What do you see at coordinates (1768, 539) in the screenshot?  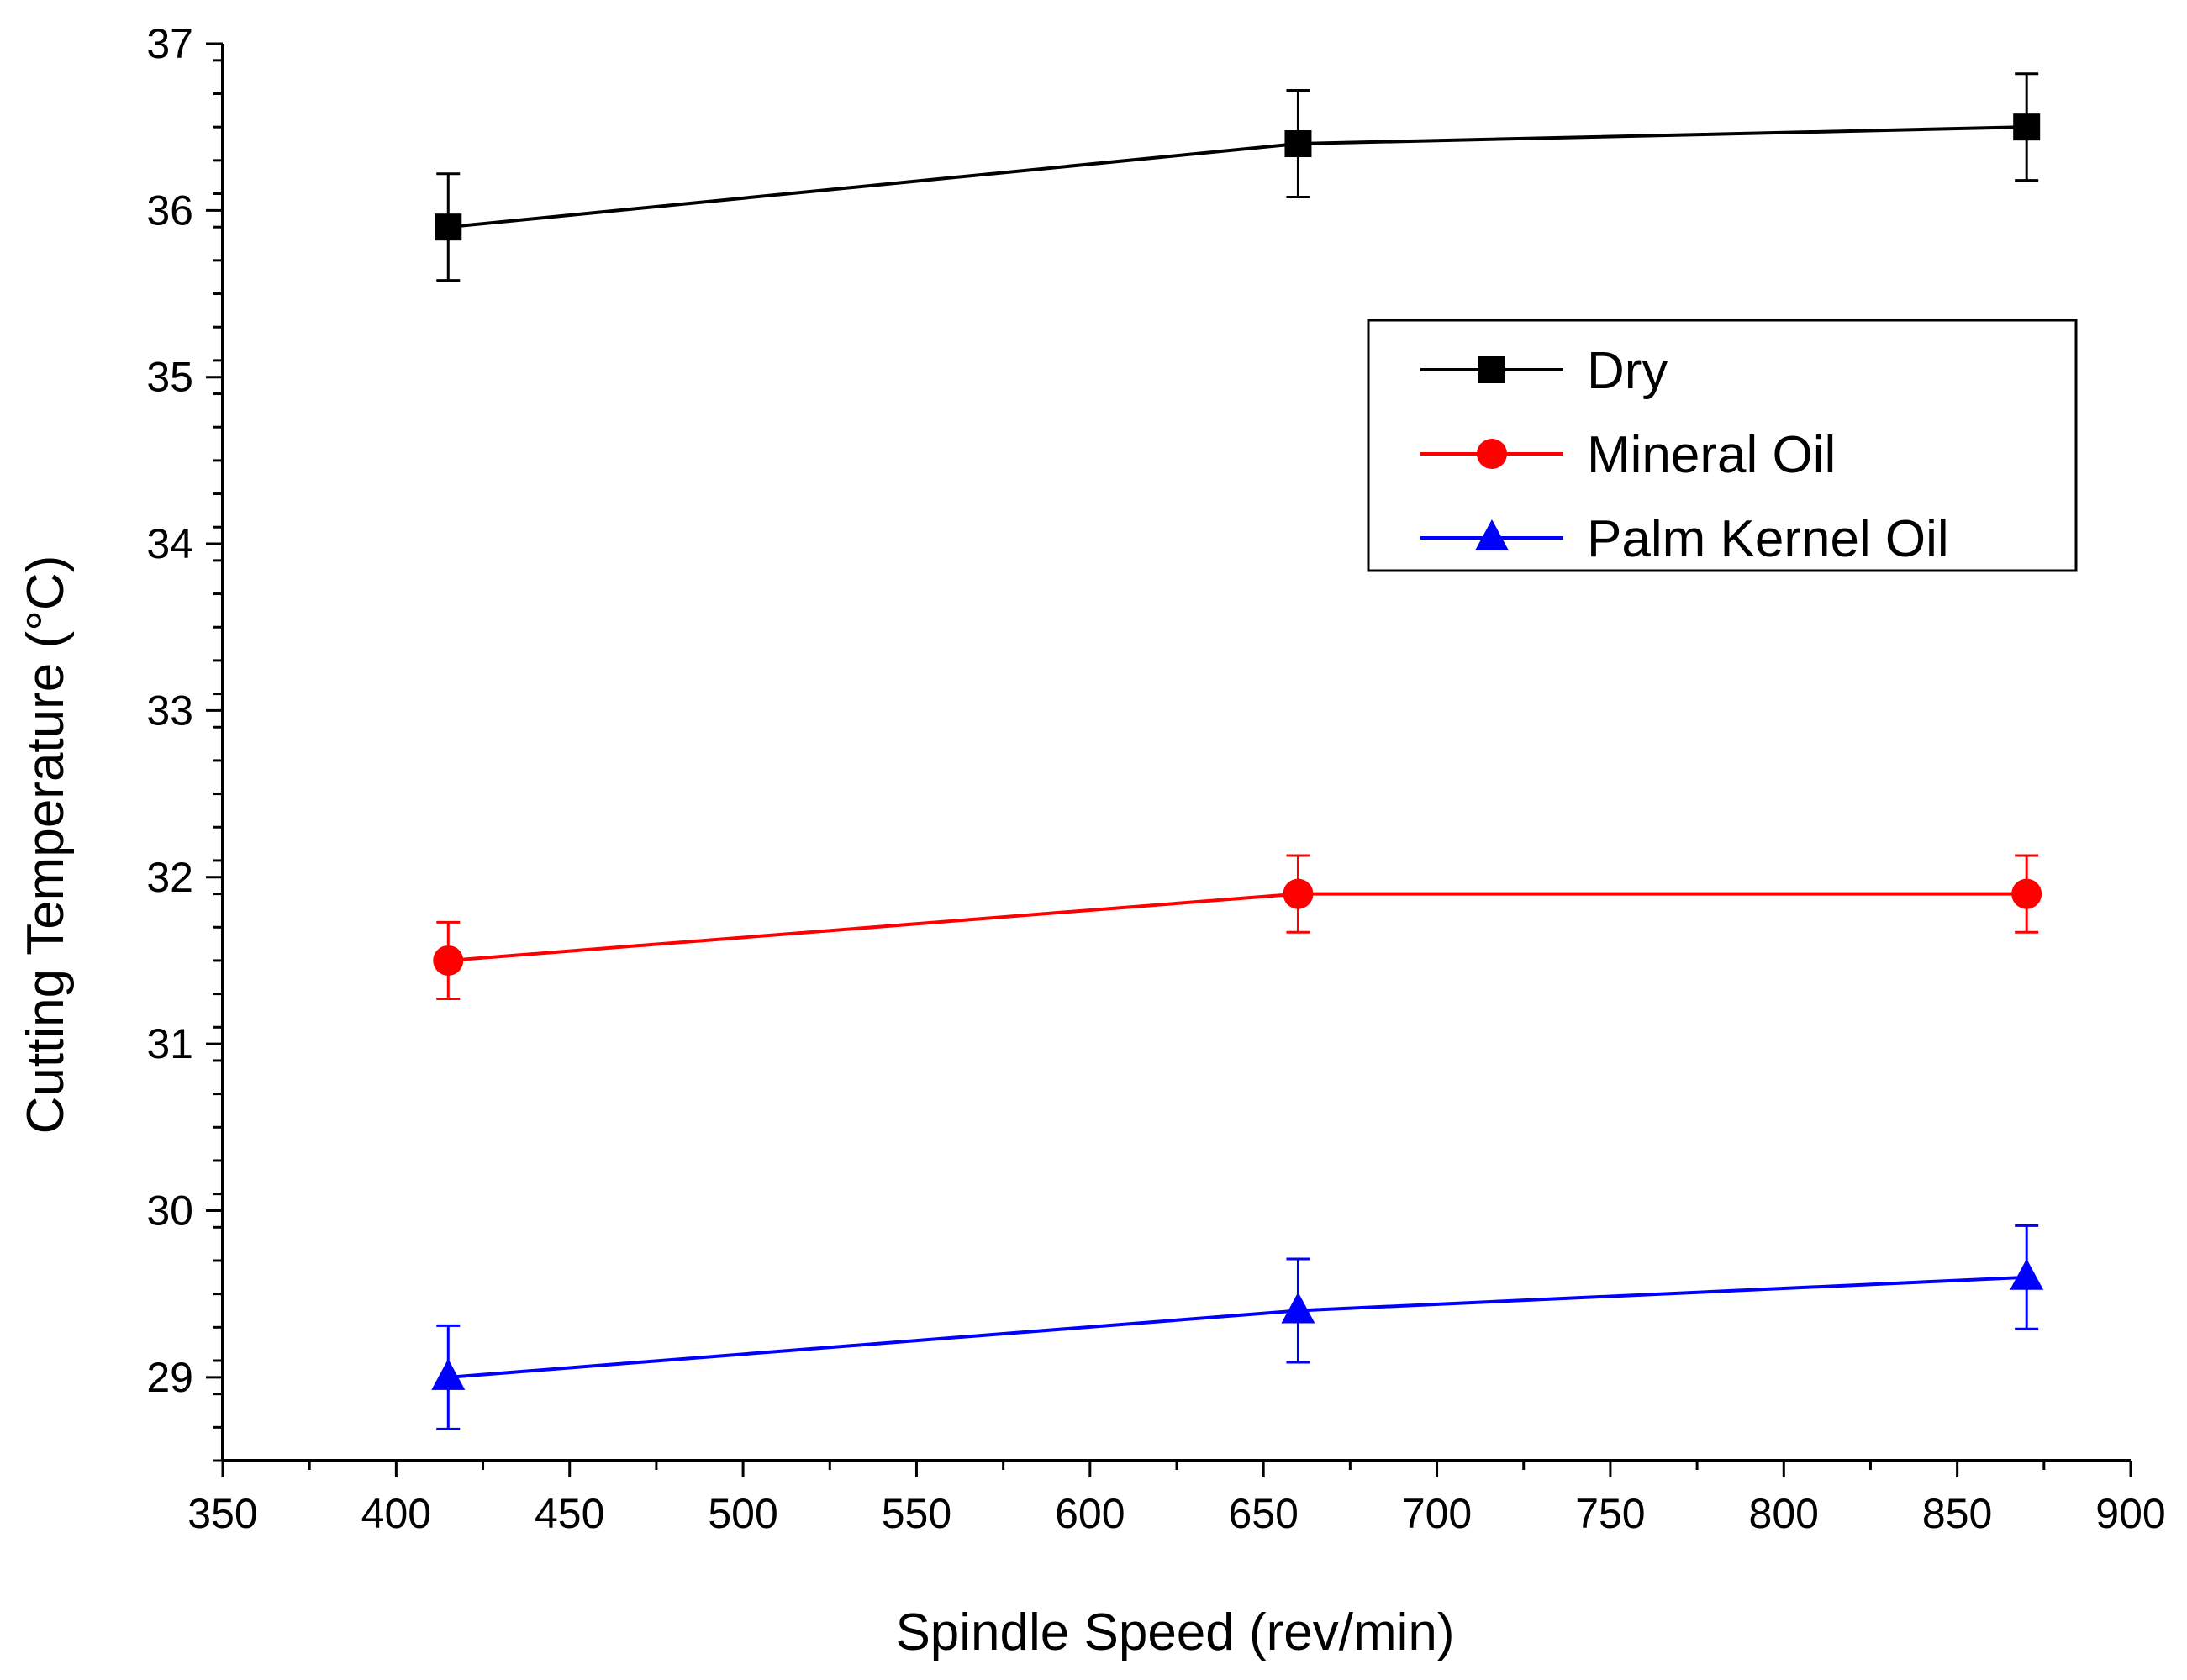 I see `legend-label: Palm Kernel Oil` at bounding box center [1768, 539].